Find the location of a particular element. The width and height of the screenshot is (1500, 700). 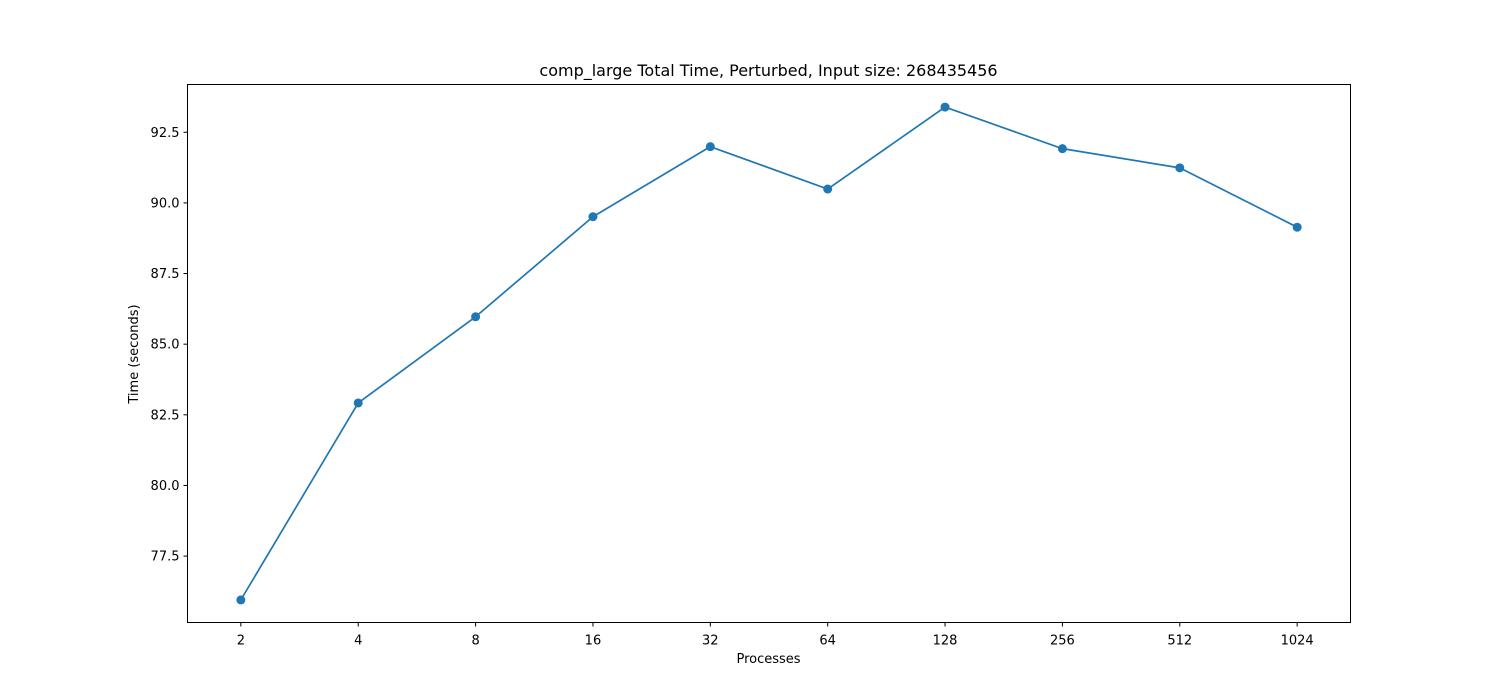

y-axis-title: Time (seconds) is located at coordinates (134, 354).